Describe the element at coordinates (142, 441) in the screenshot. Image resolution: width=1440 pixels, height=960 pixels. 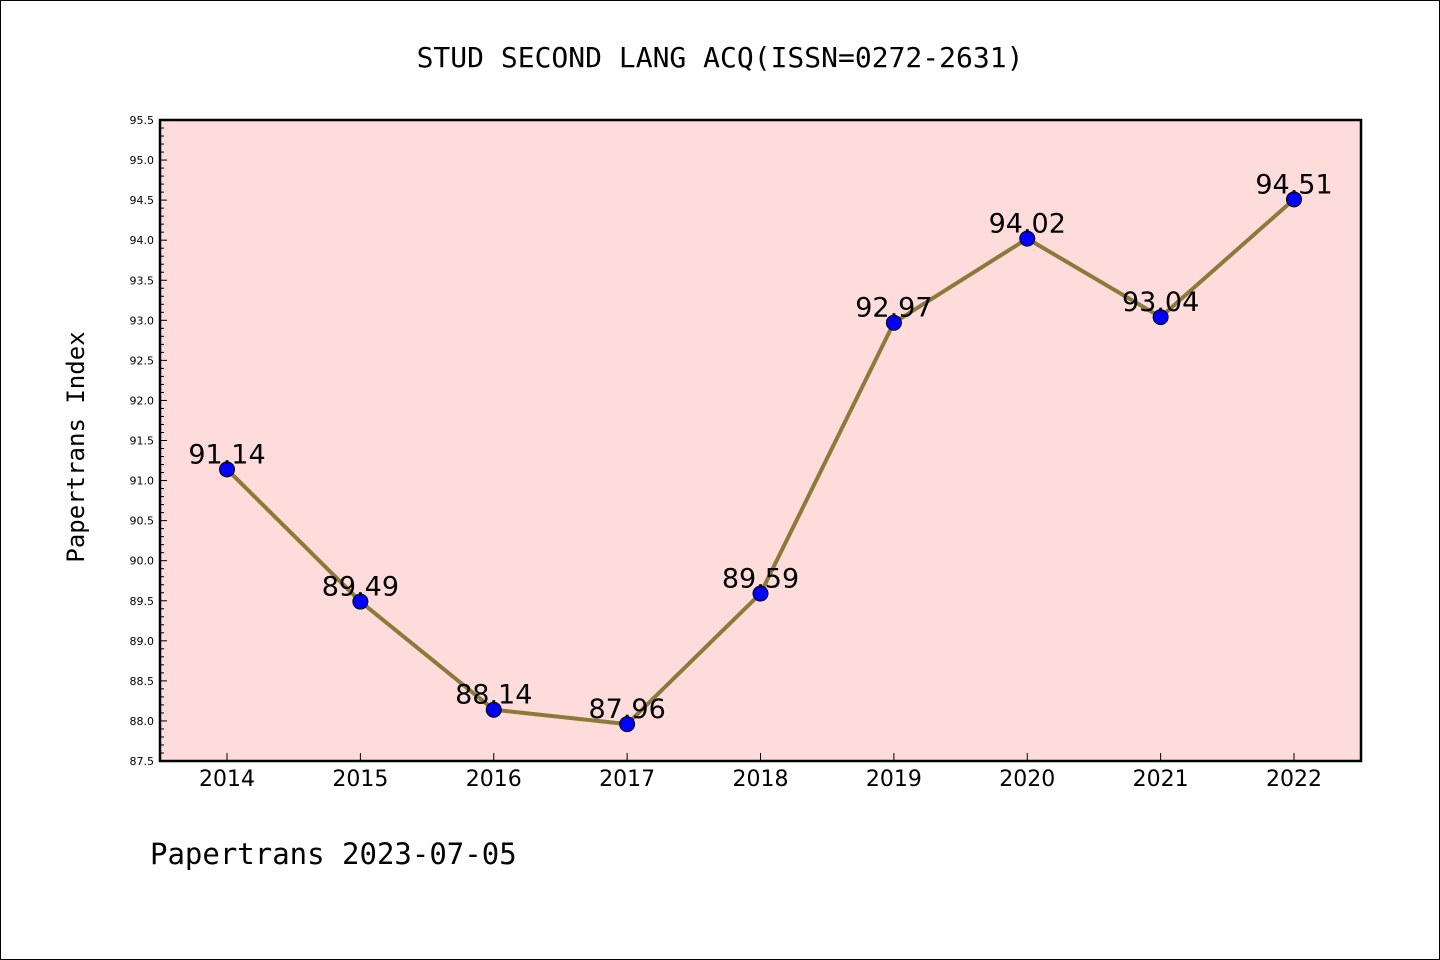
I see `y-tick-label: 91.5` at that location.